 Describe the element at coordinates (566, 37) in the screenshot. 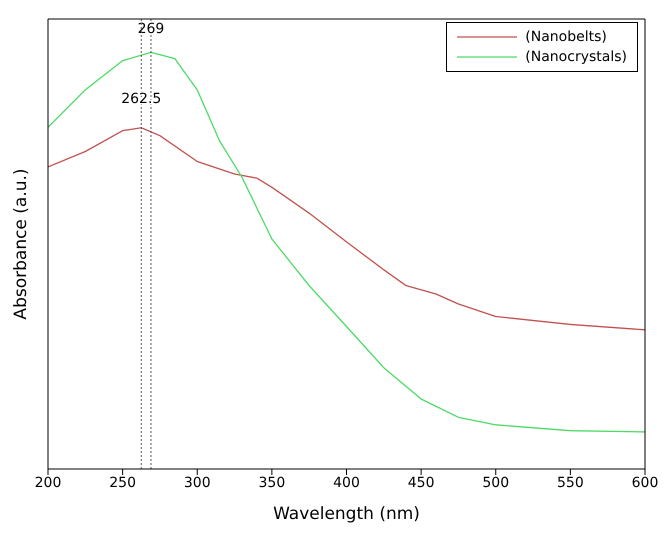

I see `legend-label: (Nanobelts)` at that location.